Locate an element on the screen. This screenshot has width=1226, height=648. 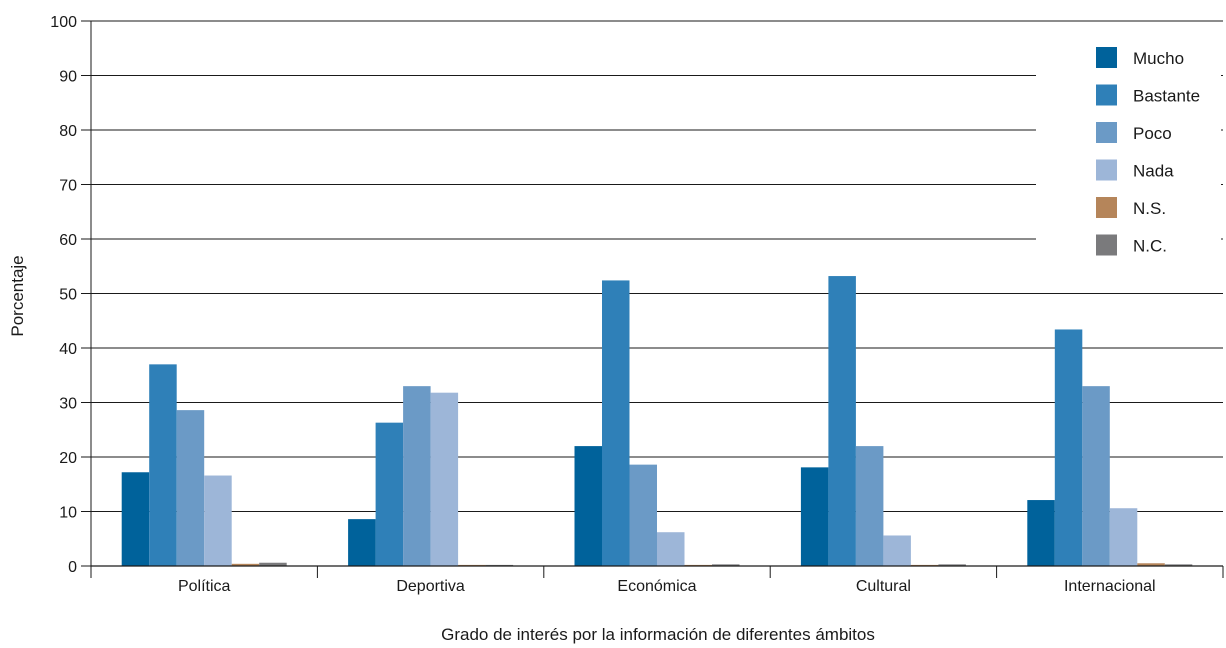
legend: Mucho Bastante Poco Nada N.S. N.C. is located at coordinates (1128, 152).